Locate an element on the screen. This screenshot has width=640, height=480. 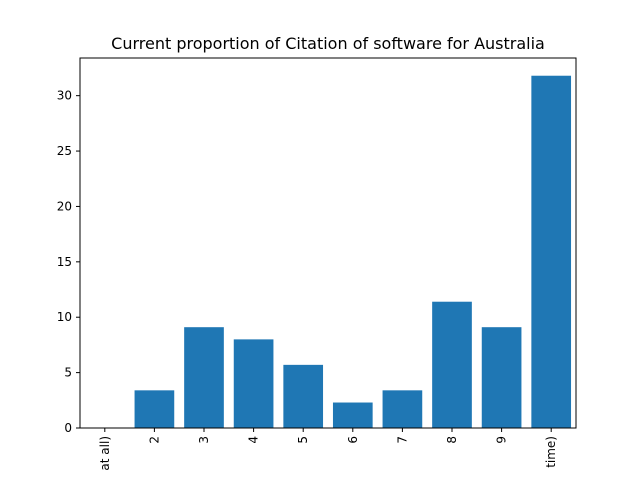
y-tick-label: 10 is located at coordinates (64, 317).